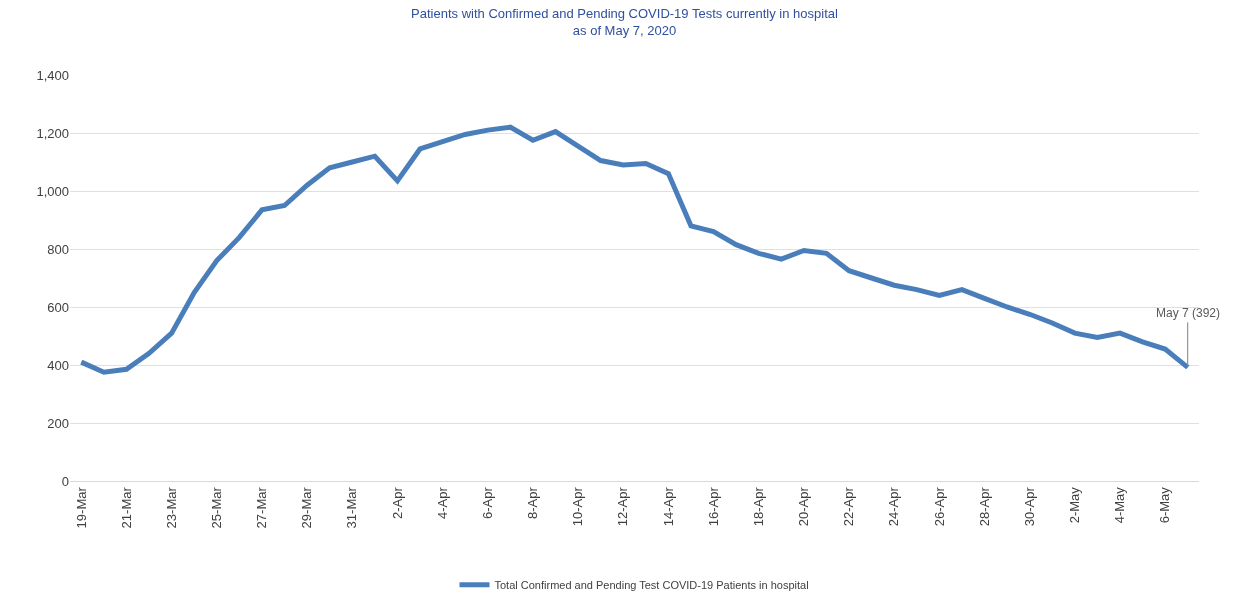 This screenshot has height=611, width=1249. I want to click on x-tick-label: 4-May, so click(1120, 505).